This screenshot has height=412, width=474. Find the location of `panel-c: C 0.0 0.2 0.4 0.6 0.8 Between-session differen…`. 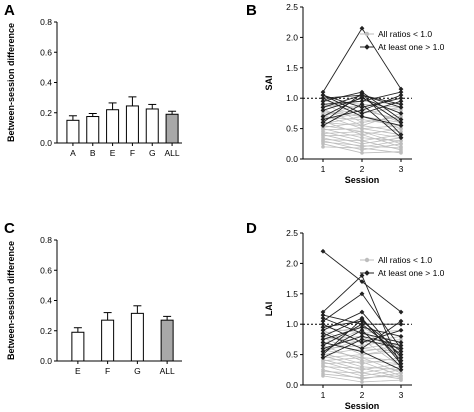

panel-c: C 0.0 0.2 0.4 0.6 0.8 Between-session differen… is located at coordinates (93, 298).